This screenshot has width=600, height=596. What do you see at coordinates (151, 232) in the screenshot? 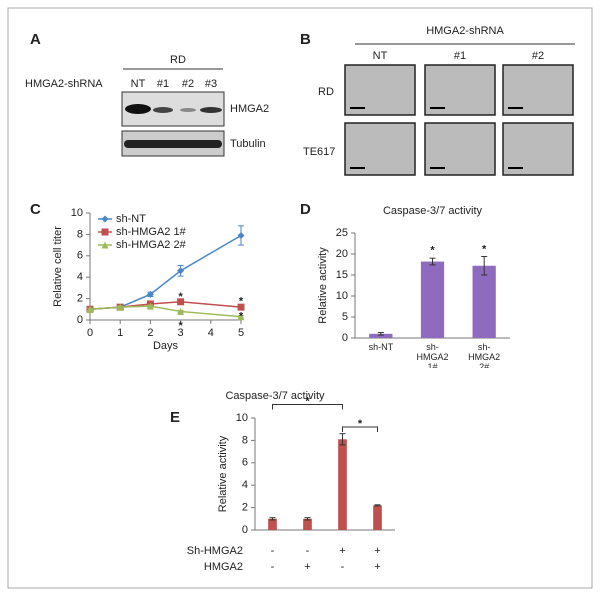
I see `legend-label: sh-HMGA2 1#` at bounding box center [151, 232].